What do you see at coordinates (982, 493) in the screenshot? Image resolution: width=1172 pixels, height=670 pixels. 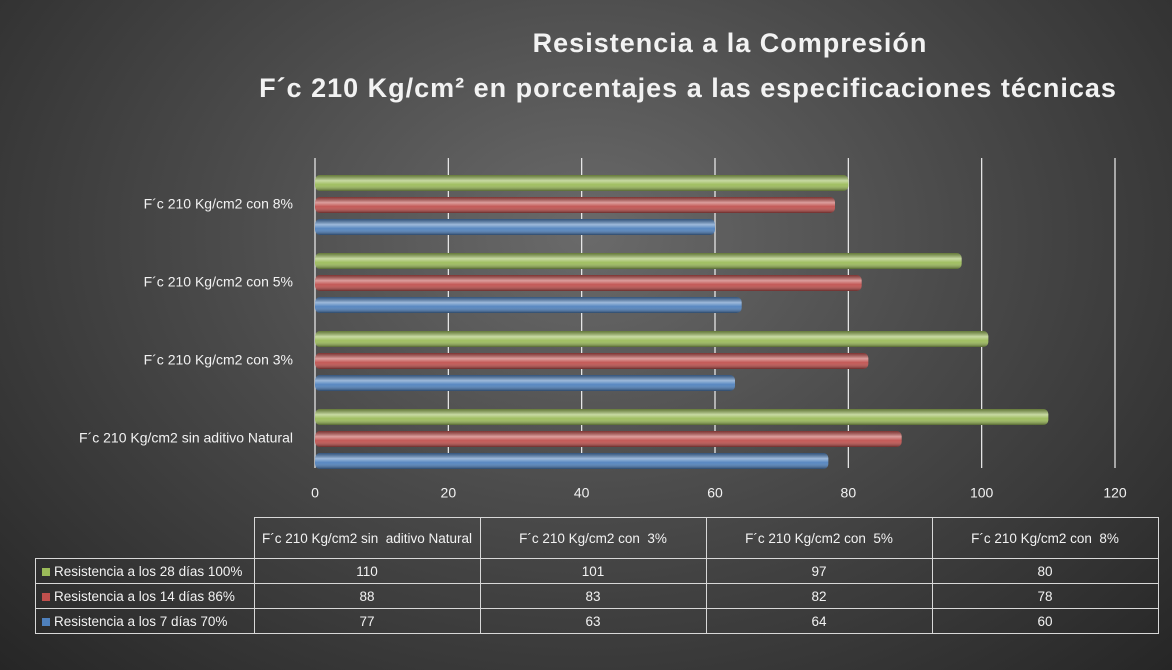 I see `x-tick-label: 100` at bounding box center [982, 493].